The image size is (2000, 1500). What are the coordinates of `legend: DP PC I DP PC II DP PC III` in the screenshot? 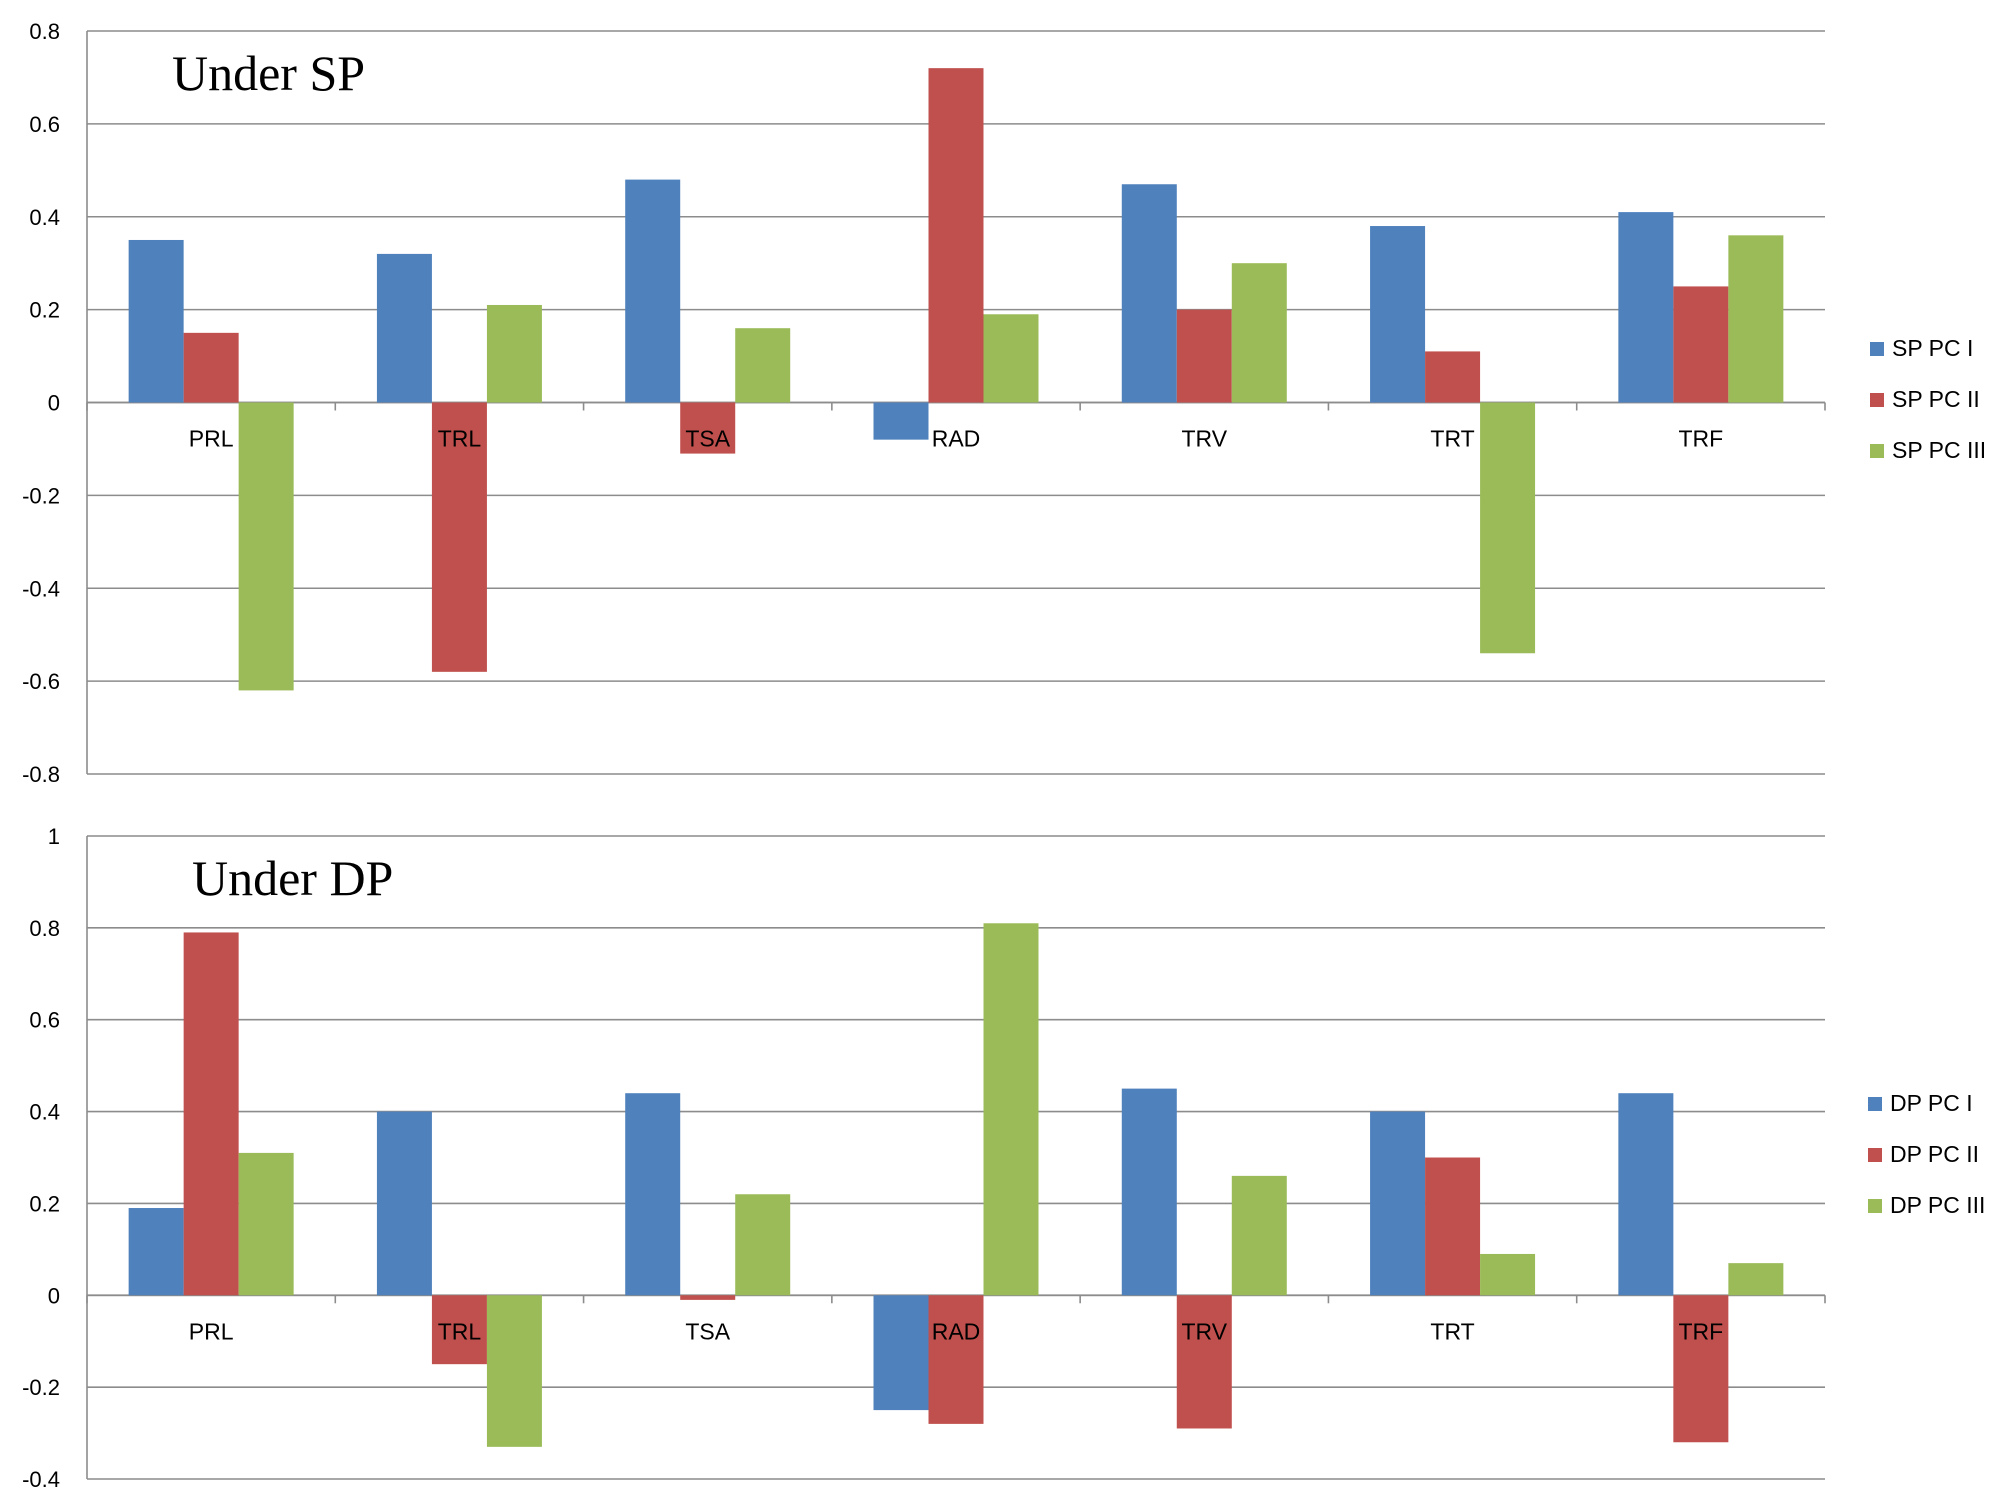 It's located at (1926, 1154).